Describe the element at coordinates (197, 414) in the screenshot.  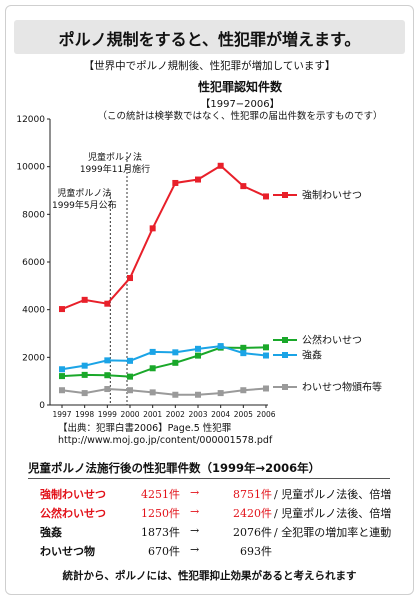
I see `x-tick-label: 2003` at that location.